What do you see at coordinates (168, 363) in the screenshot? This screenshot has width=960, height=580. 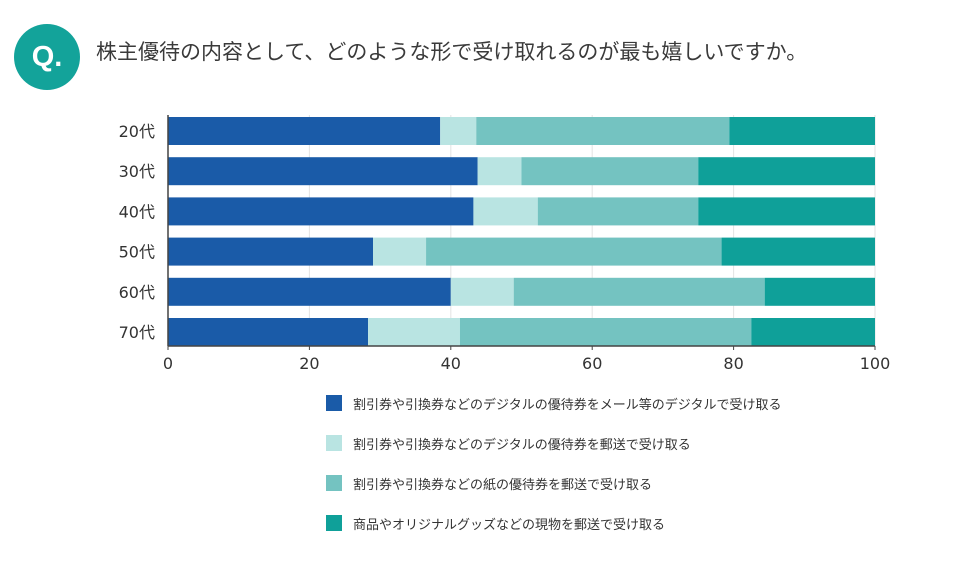 I see `x-tick-label: 0` at bounding box center [168, 363].